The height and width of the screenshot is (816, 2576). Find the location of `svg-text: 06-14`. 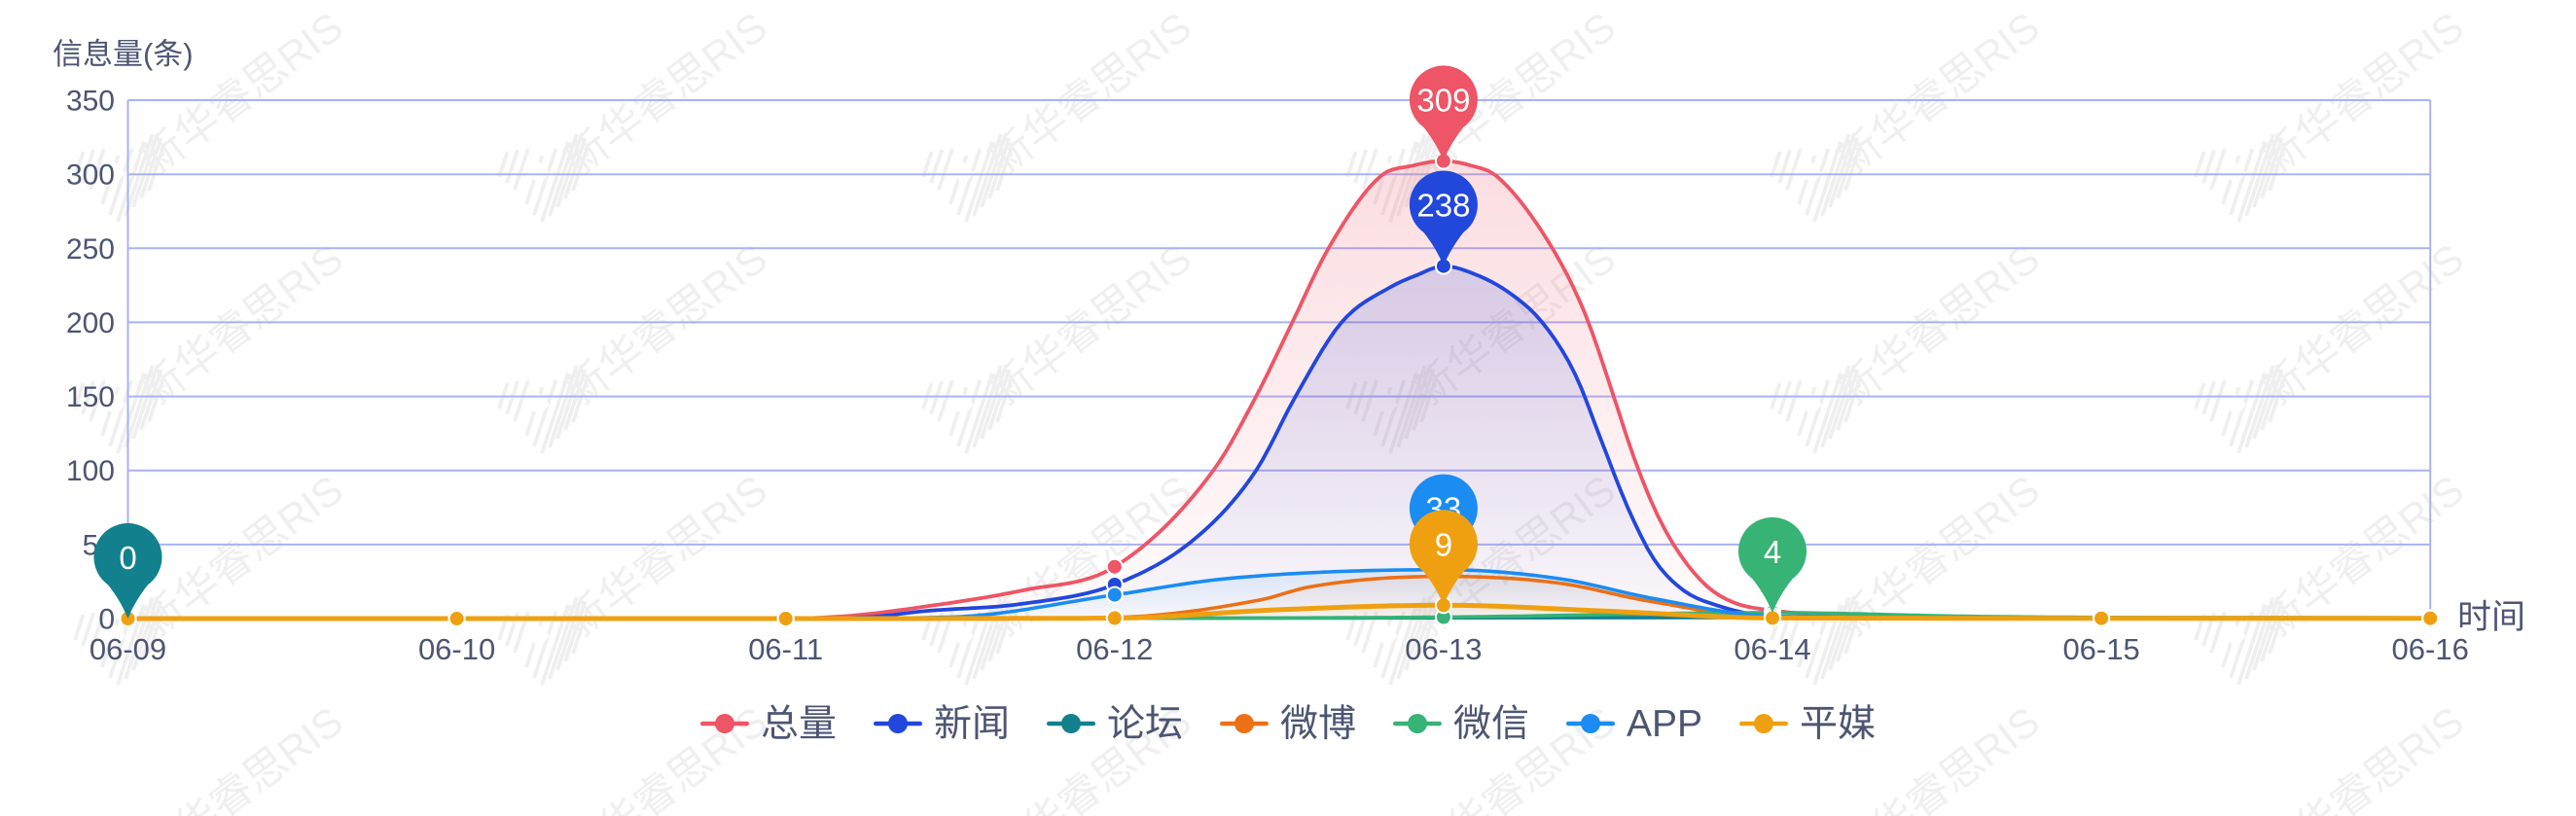

svg-text: 06-14 is located at coordinates (1772, 649).